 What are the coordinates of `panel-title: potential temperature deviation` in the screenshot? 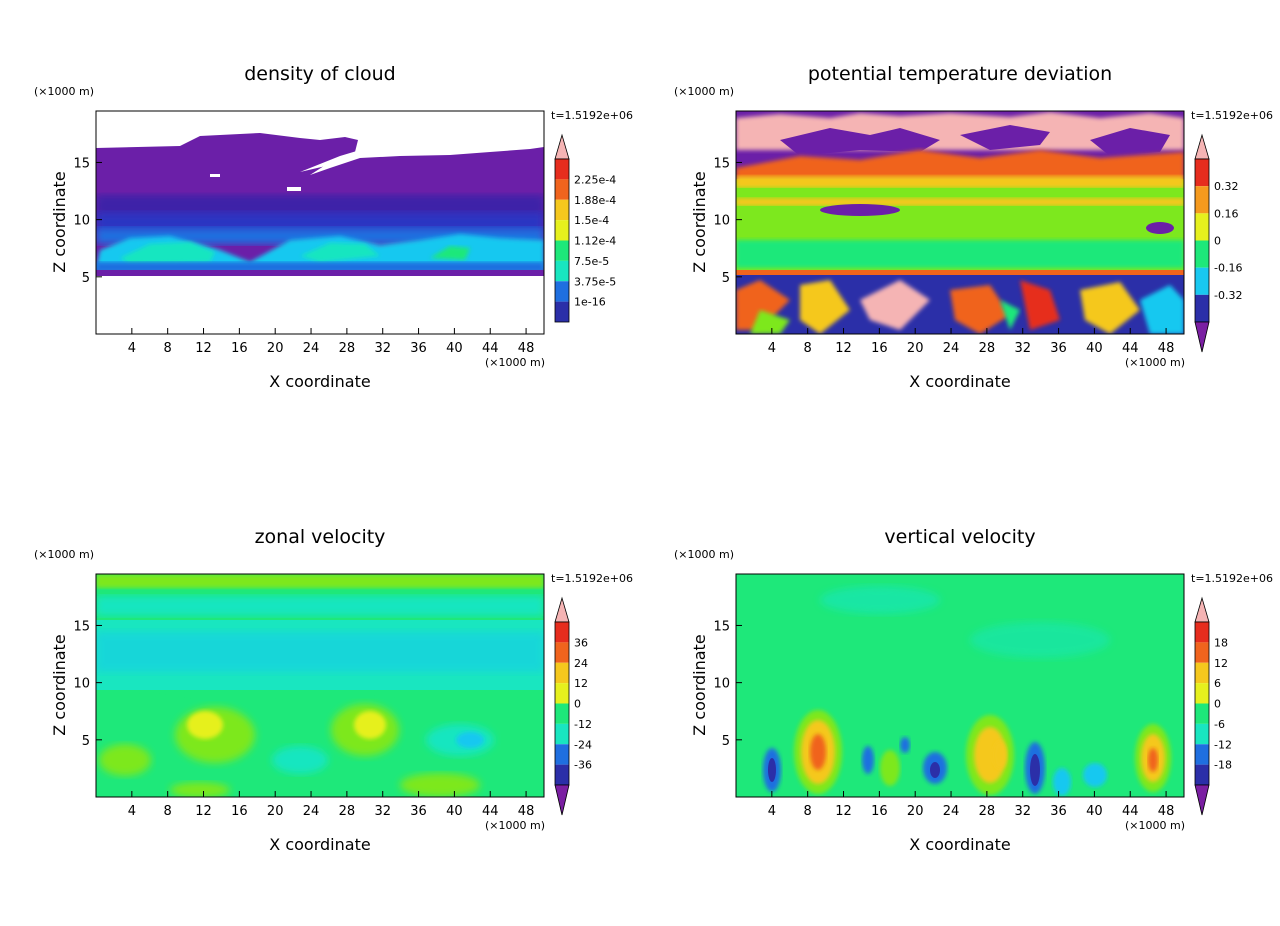 It's located at (960, 74).